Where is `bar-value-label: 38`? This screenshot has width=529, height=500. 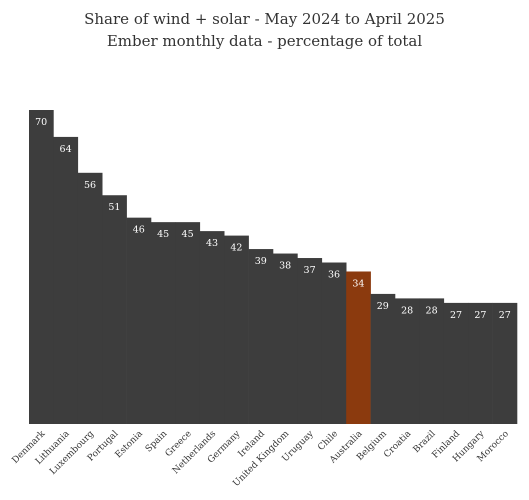
bar-value-label: 38 is located at coordinates (285, 266).